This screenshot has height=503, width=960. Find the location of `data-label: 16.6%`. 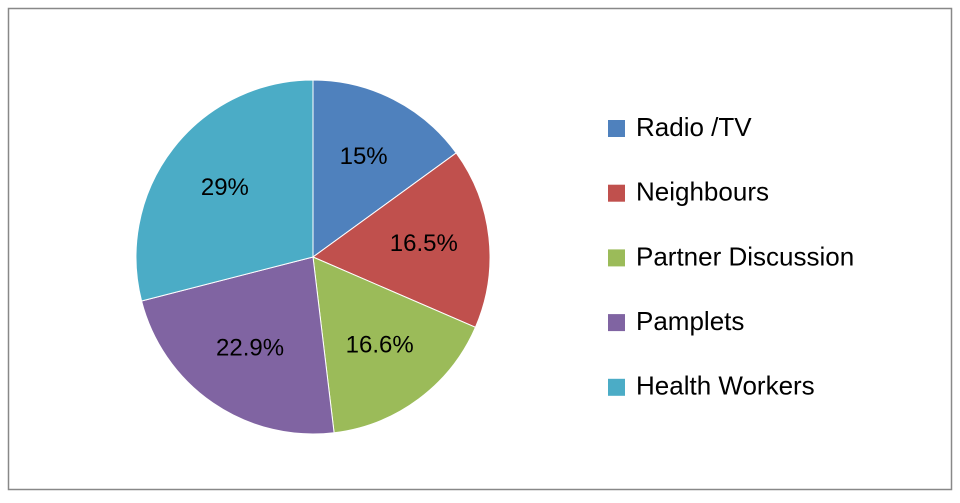

data-label: 16.6% is located at coordinates (380, 345).